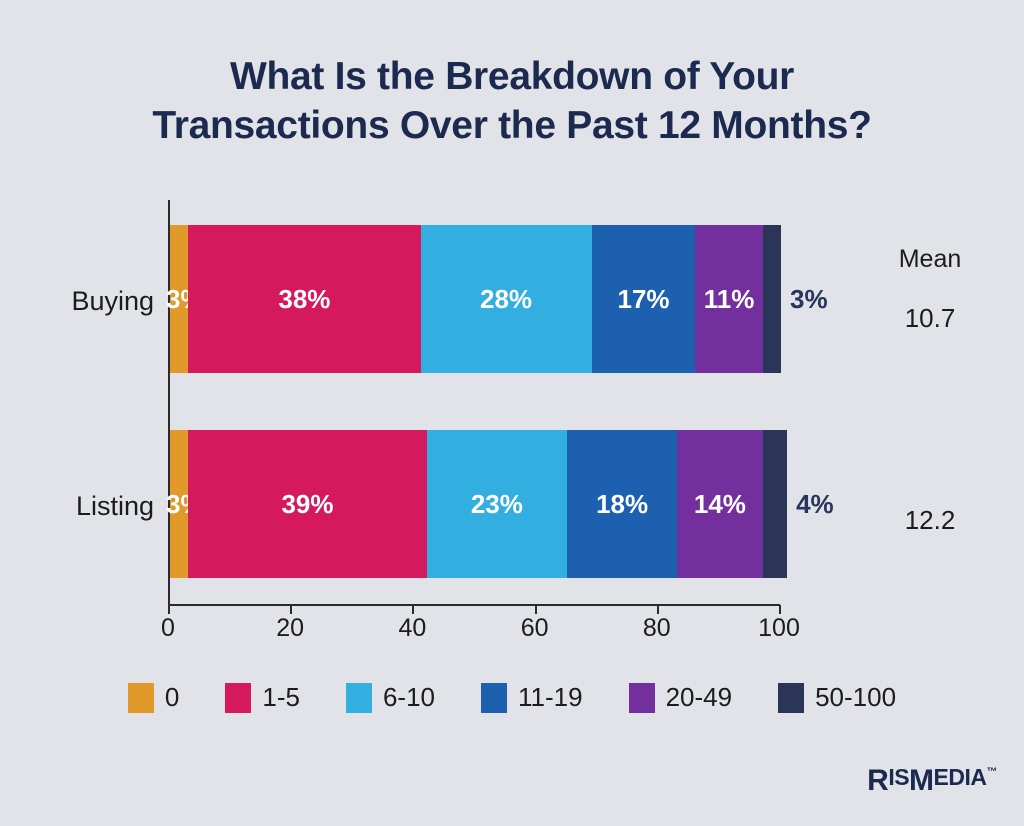 The height and width of the screenshot is (826, 1024). I want to click on bar-segment-11-19: 18%, so click(622, 504).